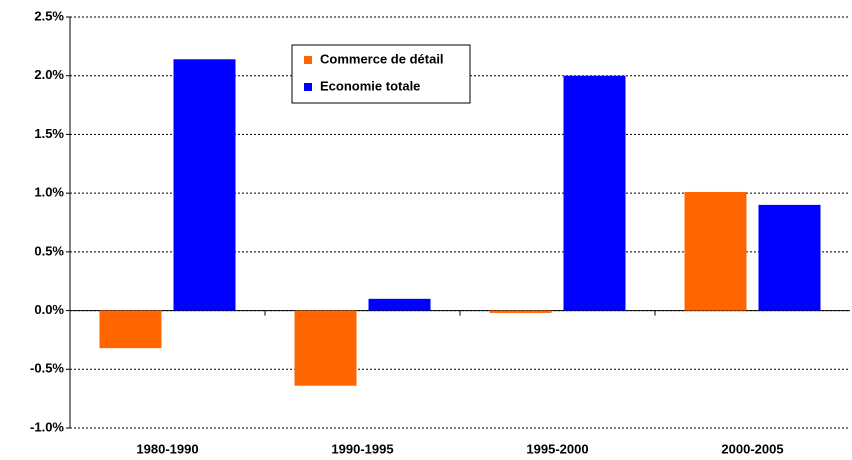 This screenshot has height=460, width=852. Describe the element at coordinates (167, 448) in the screenshot. I see `x-tick-label: 1980-1990` at that location.